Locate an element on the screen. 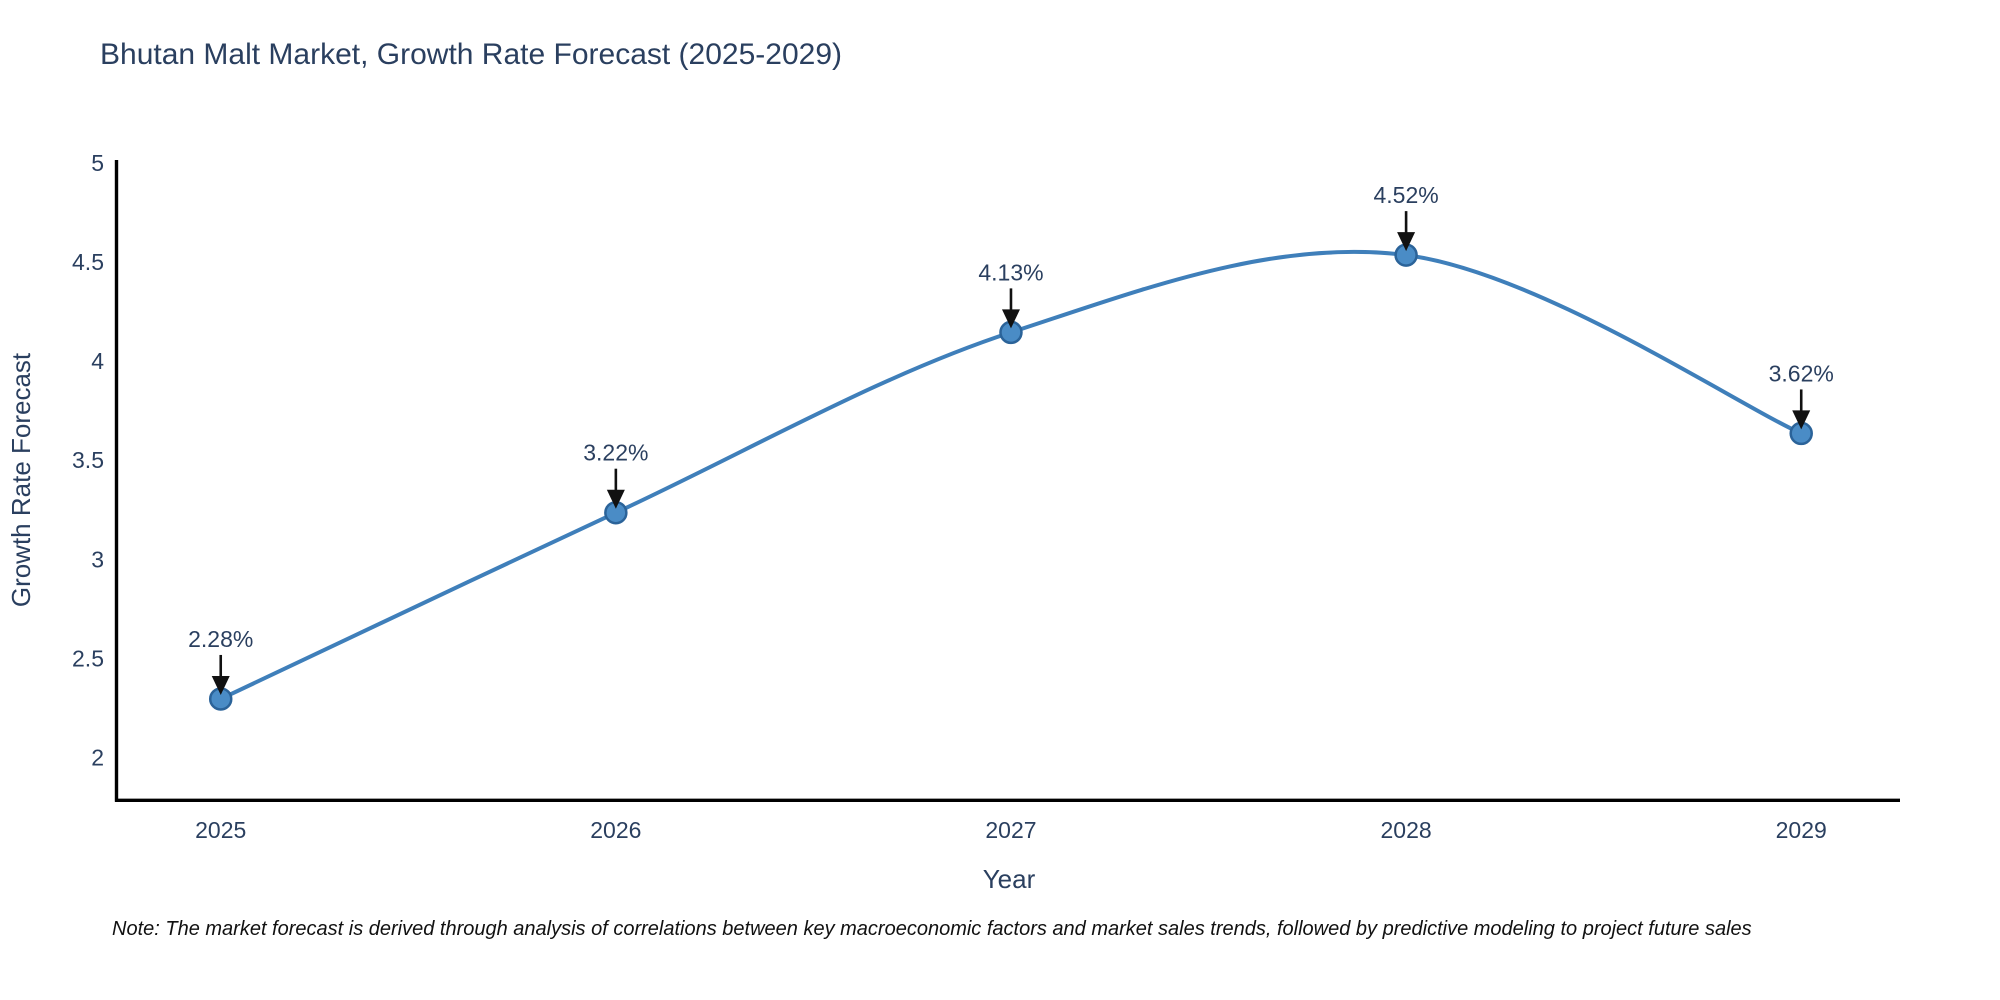  x-tick-label: 2029 is located at coordinates (1801, 830).